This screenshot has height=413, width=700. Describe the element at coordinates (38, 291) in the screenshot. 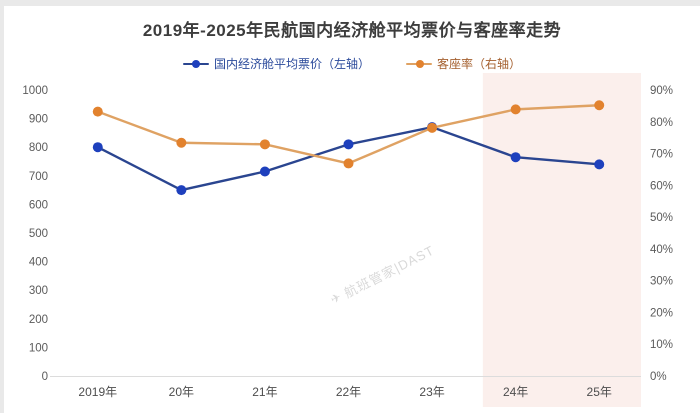

I see `svg-text: 300` at that location.